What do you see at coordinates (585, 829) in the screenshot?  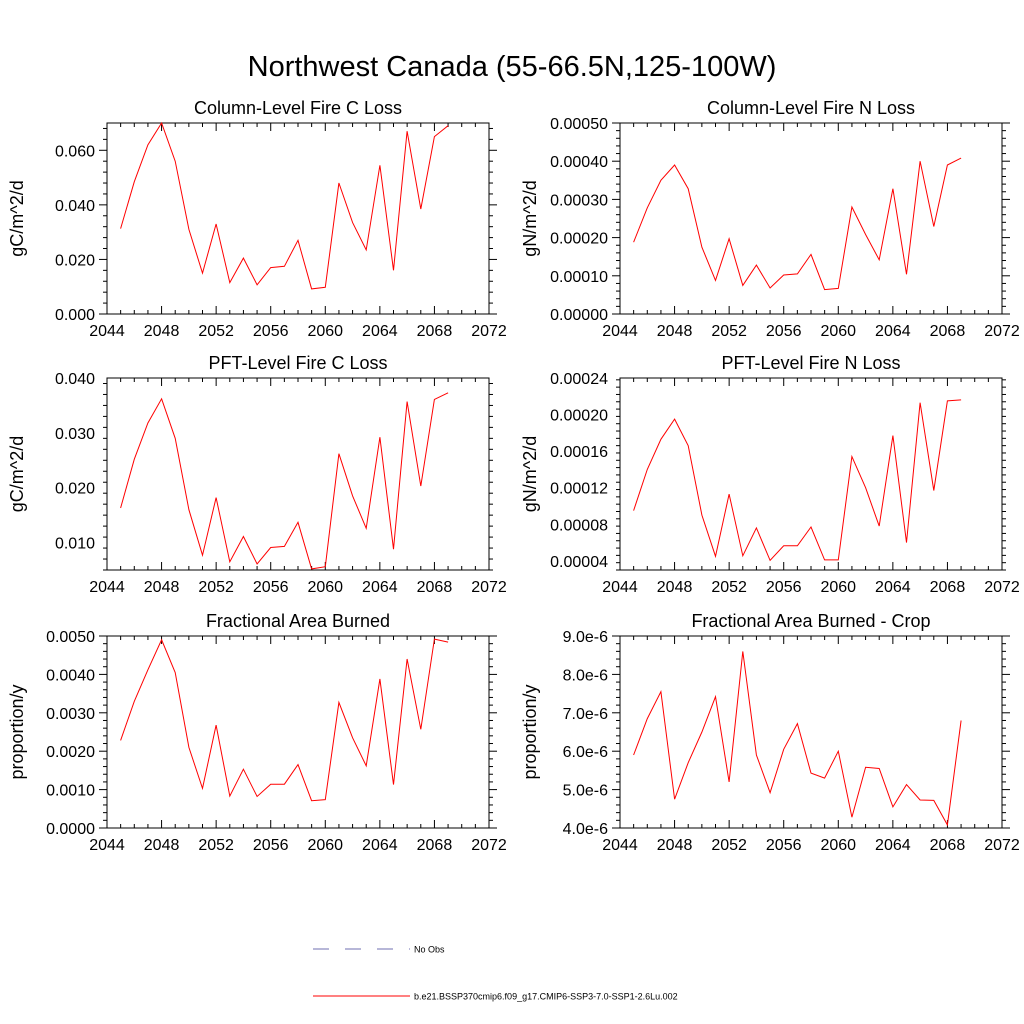 I see `y-tick-label: 4.0e-6` at bounding box center [585, 829].